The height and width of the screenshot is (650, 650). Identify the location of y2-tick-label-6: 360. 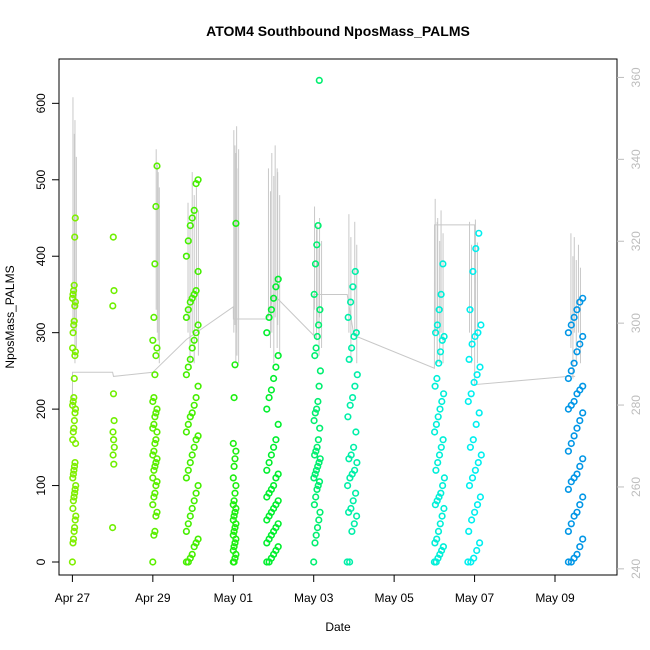
(636, 77).